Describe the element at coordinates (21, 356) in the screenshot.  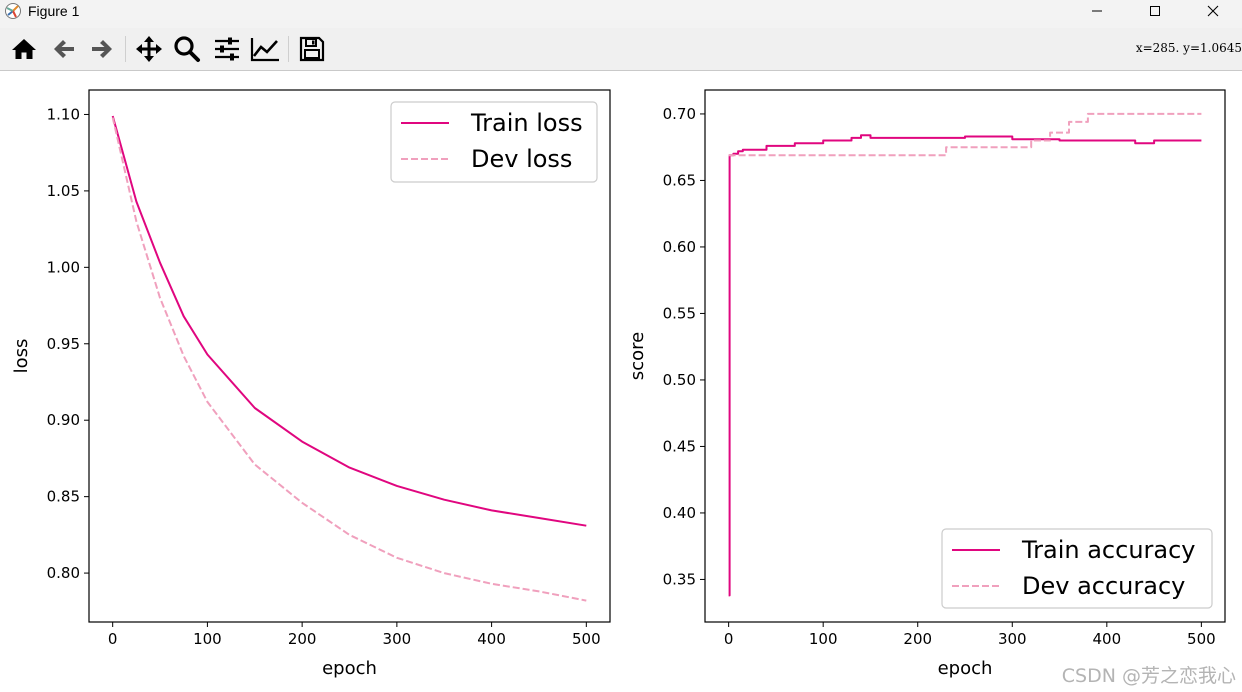
I see `y-axis-label: loss` at that location.